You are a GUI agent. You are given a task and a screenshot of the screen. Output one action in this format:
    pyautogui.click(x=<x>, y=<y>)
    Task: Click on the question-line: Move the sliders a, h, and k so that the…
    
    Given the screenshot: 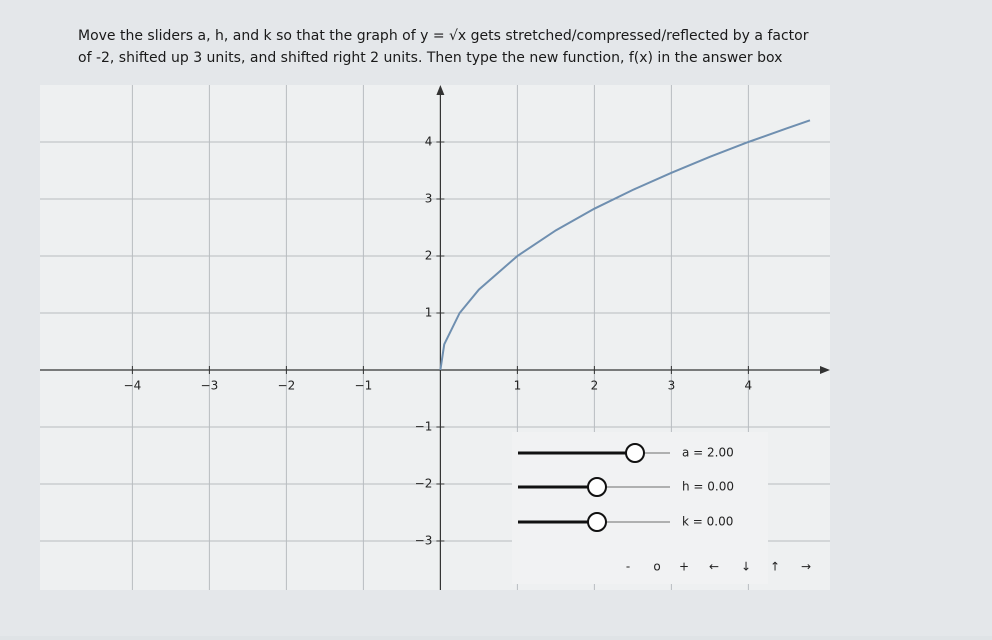 What is the action you would take?
    pyautogui.click(x=443, y=36)
    